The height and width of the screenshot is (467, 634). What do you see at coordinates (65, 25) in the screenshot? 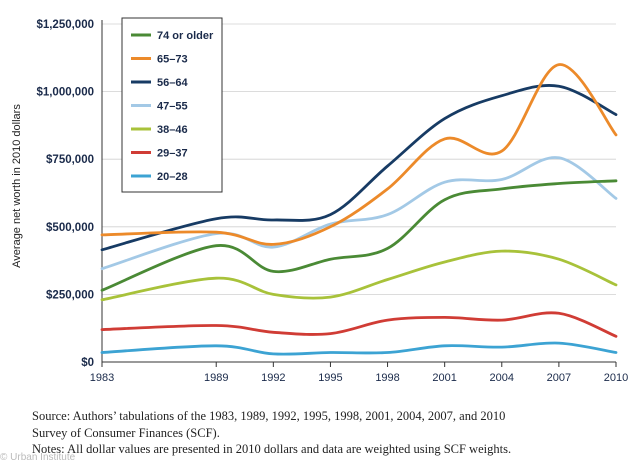
I see `y-tick-label: $1,250,000` at bounding box center [65, 25].